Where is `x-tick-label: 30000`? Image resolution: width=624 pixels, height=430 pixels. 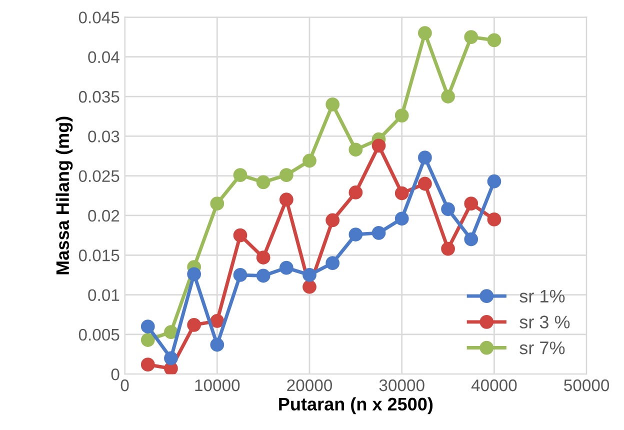
x-tick-label: 30000 is located at coordinates (401, 385).